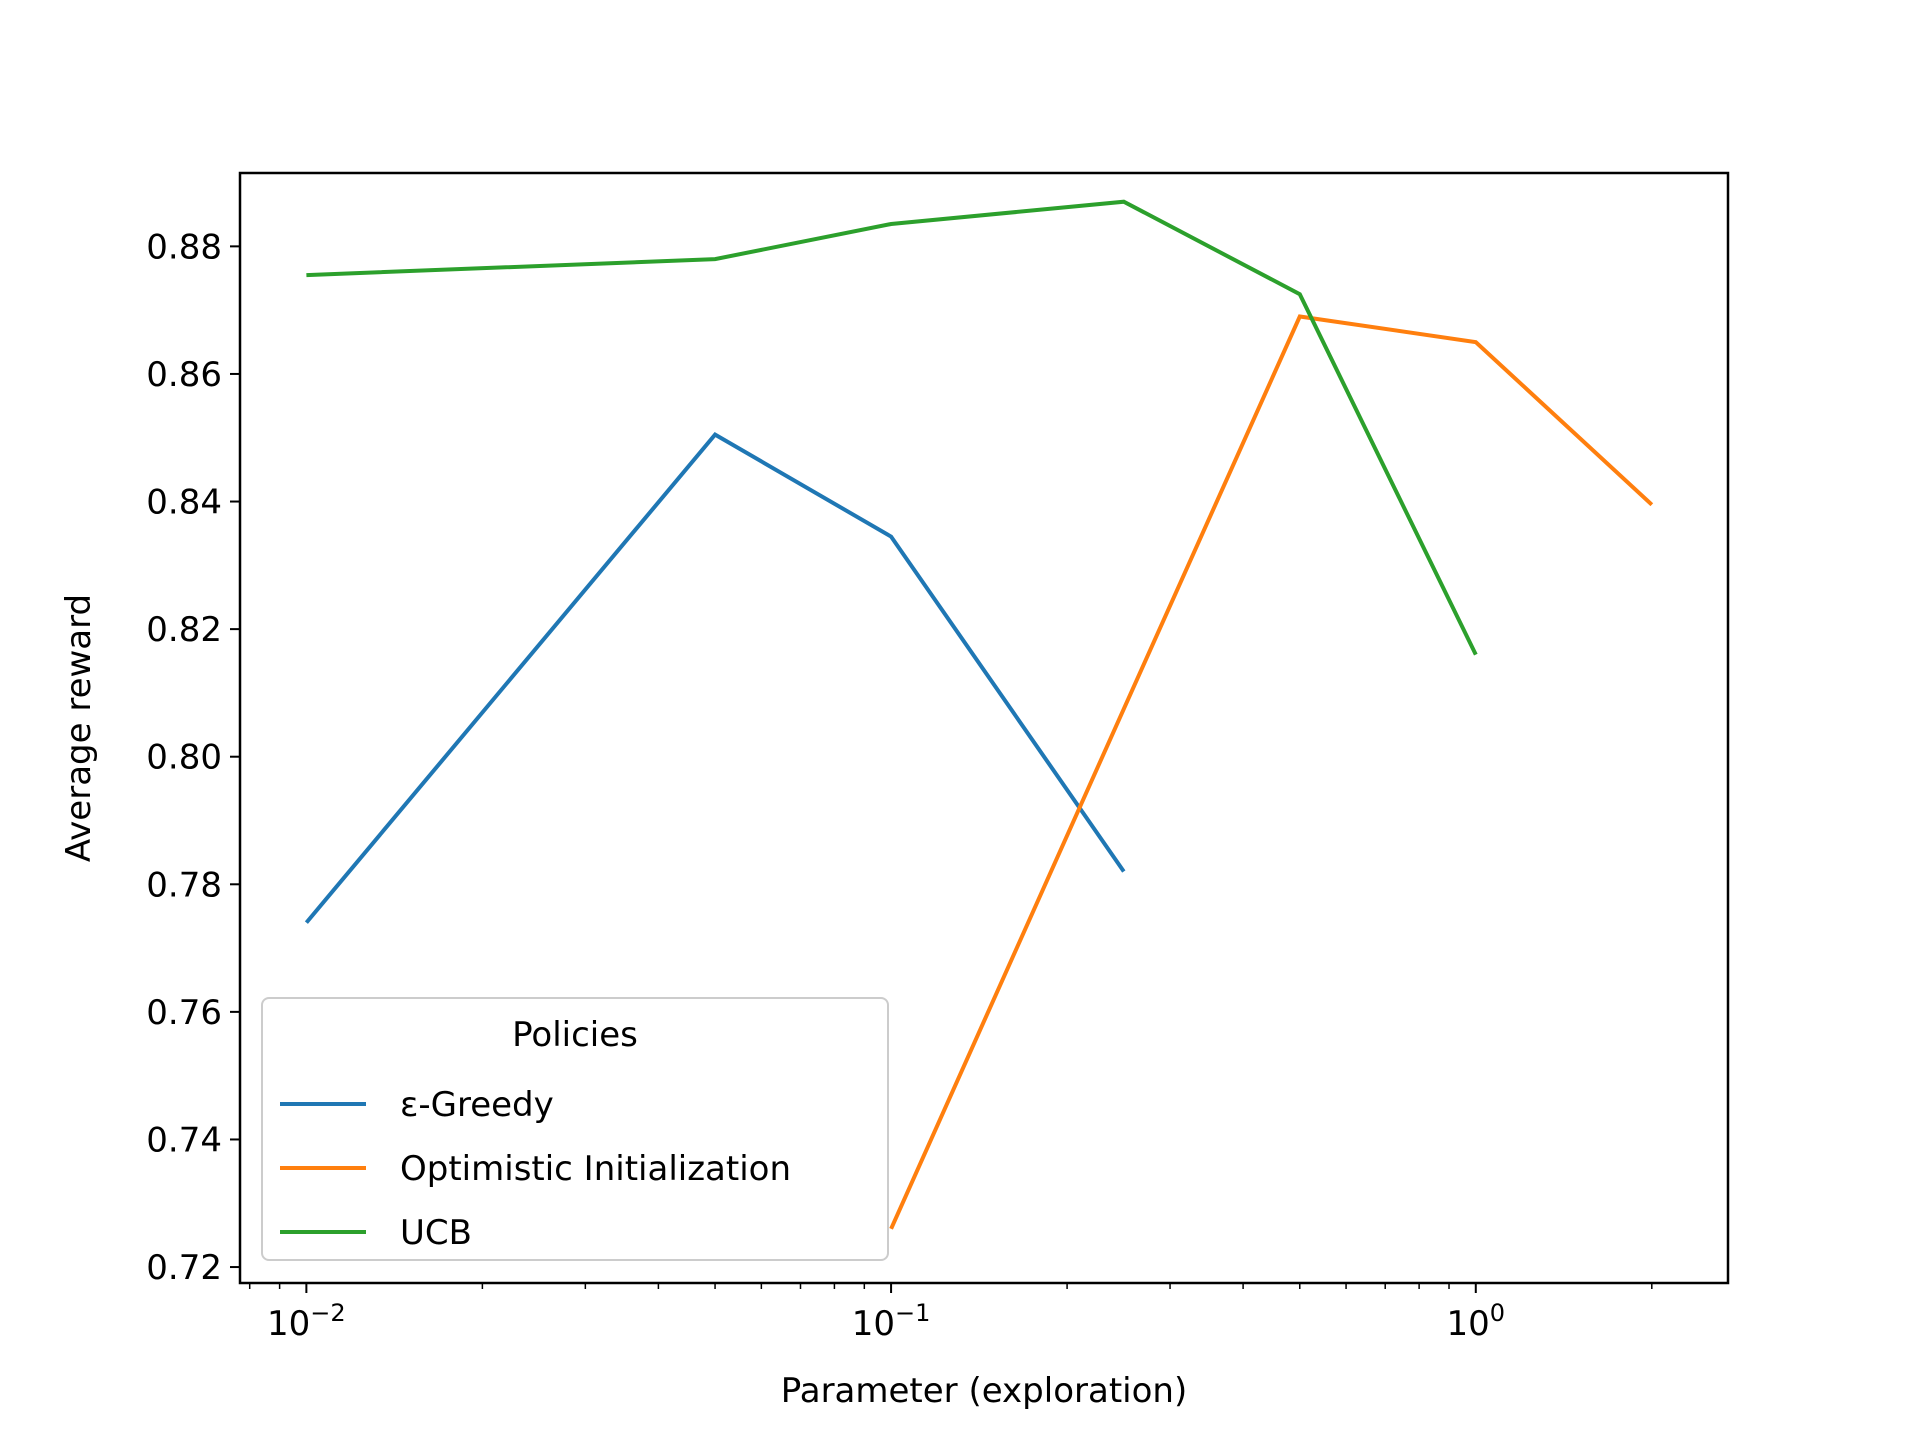 This screenshot has width=1920, height=1440. I want to click on y-tick-label: 0.78, so click(184, 885).